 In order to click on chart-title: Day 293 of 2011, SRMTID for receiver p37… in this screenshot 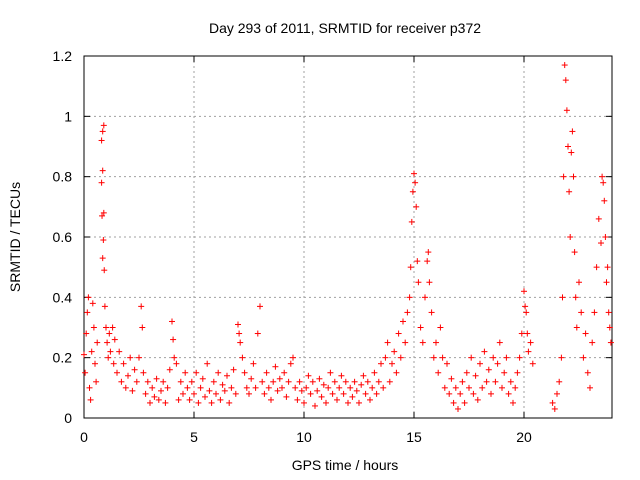, I will do `click(345, 28)`.